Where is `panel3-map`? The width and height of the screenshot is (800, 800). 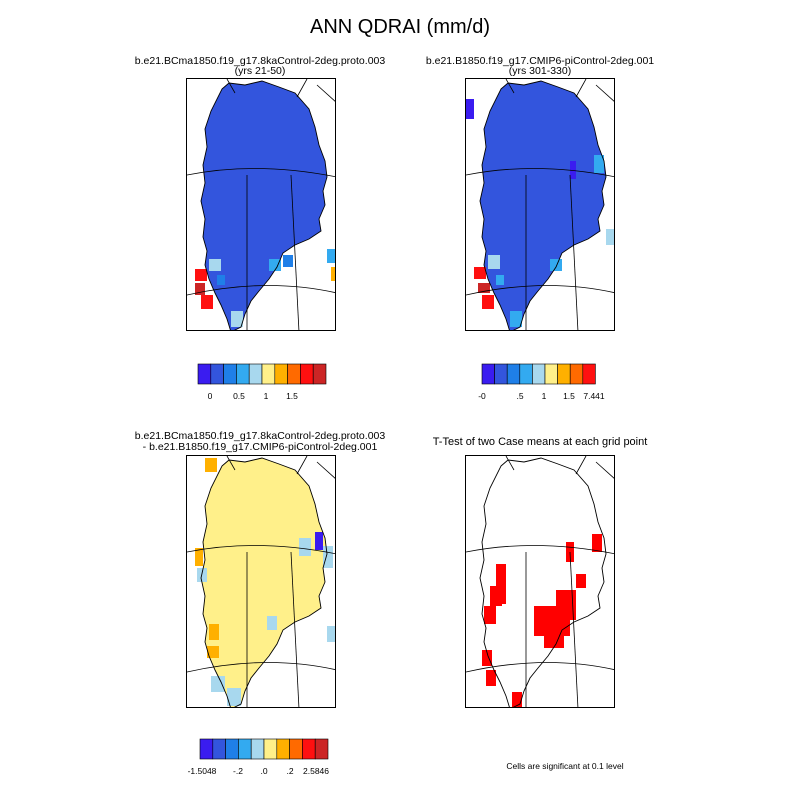 panel3-map is located at coordinates (261, 581).